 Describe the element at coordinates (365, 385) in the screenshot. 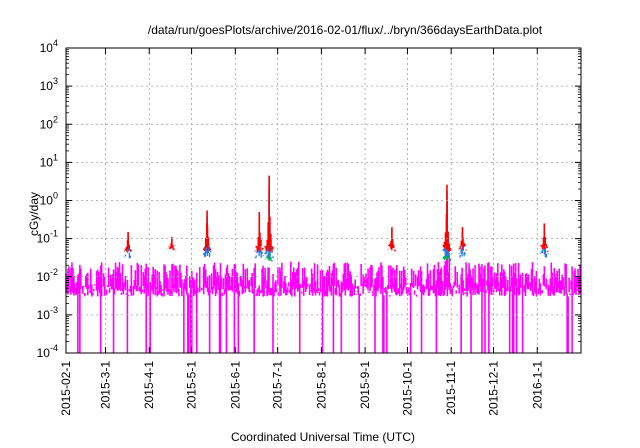

I see `x-tick-label: 2015-9-1` at that location.